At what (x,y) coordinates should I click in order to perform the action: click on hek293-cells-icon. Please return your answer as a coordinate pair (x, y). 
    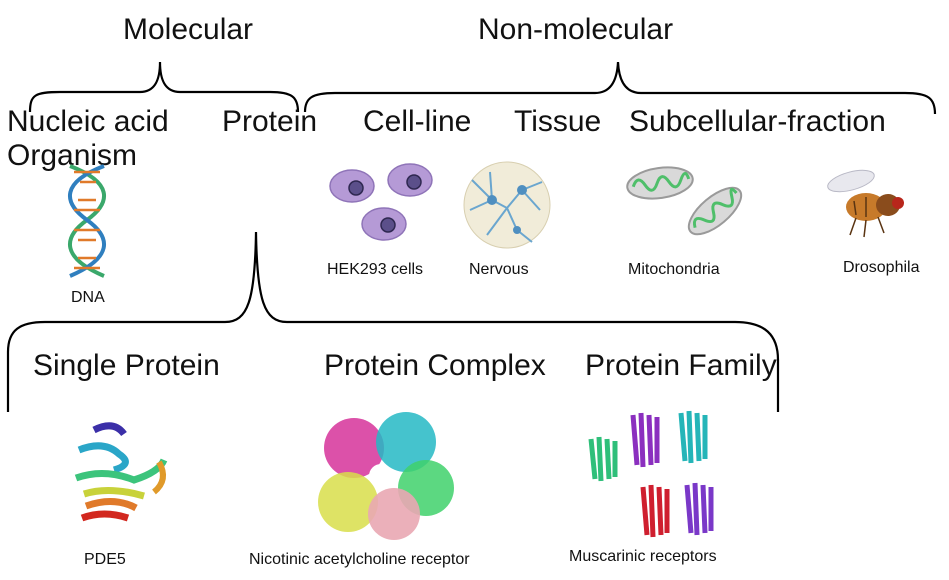
    Looking at the image, I should click on (381, 202).